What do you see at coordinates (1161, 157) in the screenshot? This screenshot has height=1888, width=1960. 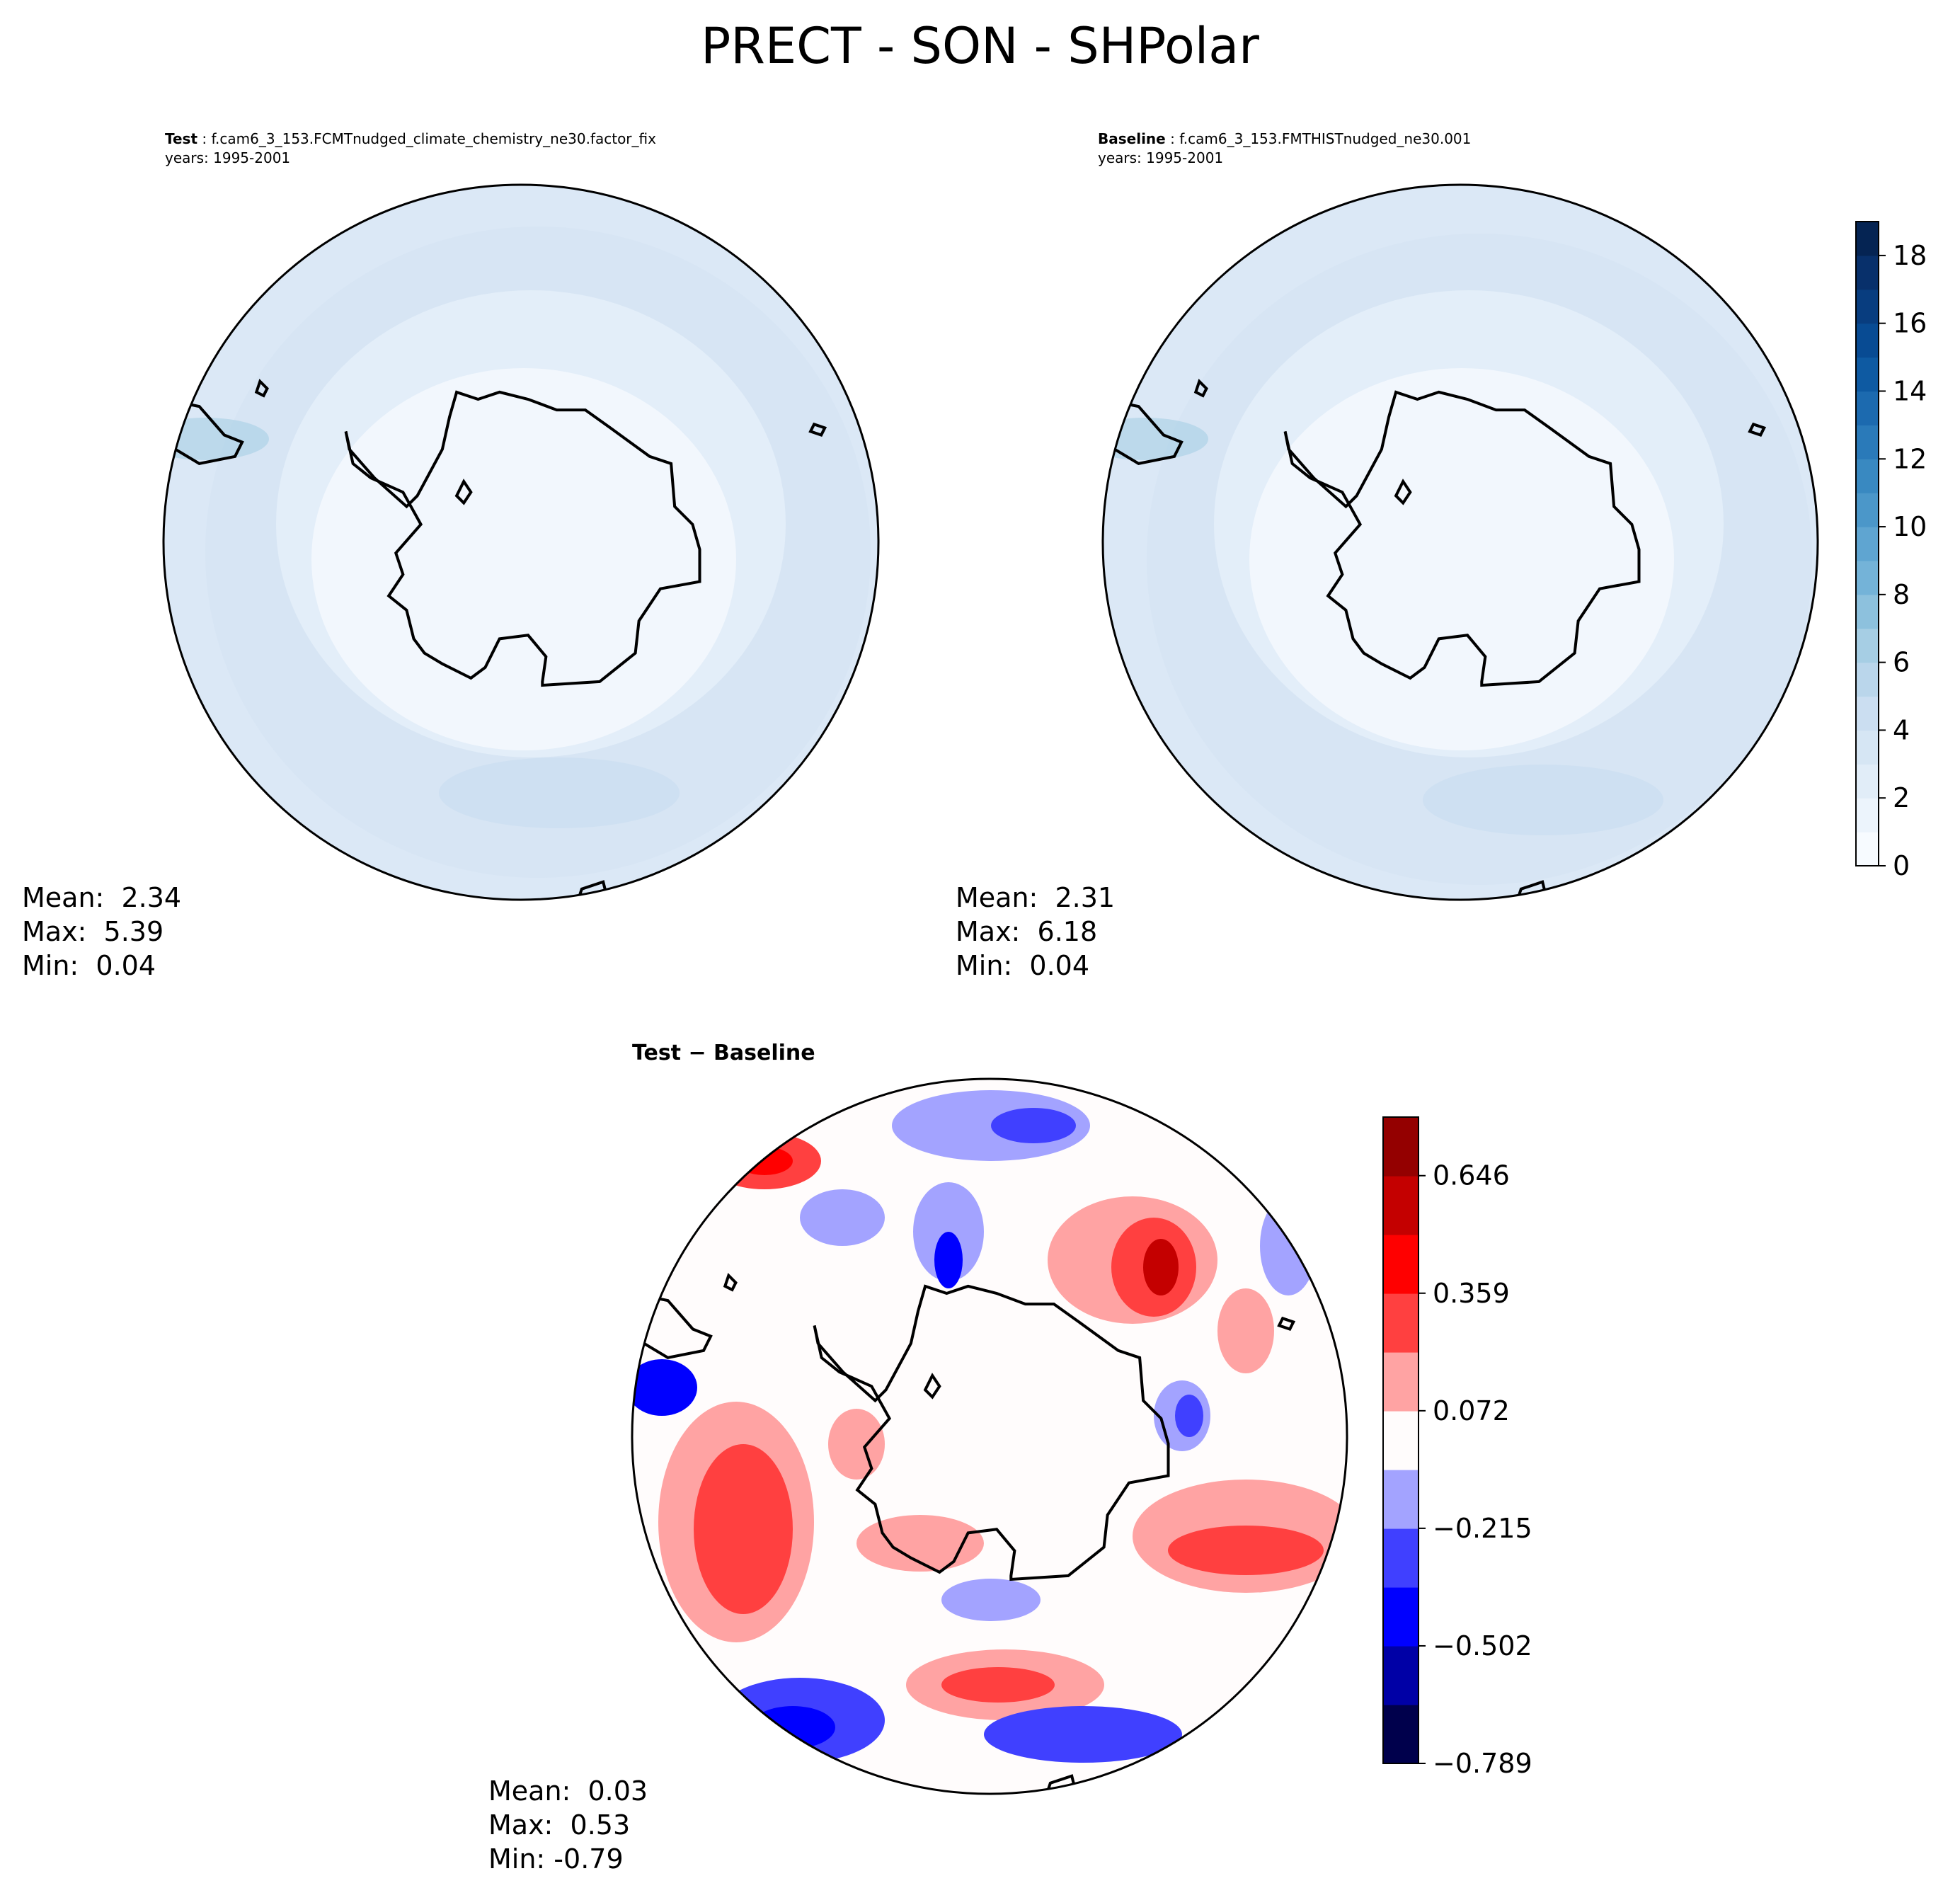 I see `baseline-years: years: 1995-2001` at bounding box center [1161, 157].